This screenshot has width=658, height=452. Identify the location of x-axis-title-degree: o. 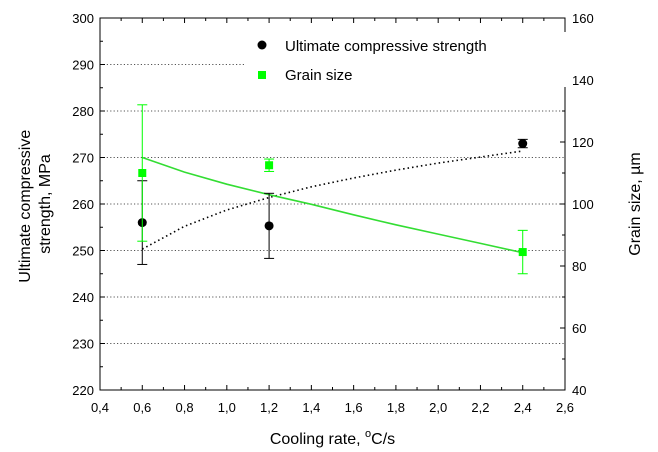
(368, 434).